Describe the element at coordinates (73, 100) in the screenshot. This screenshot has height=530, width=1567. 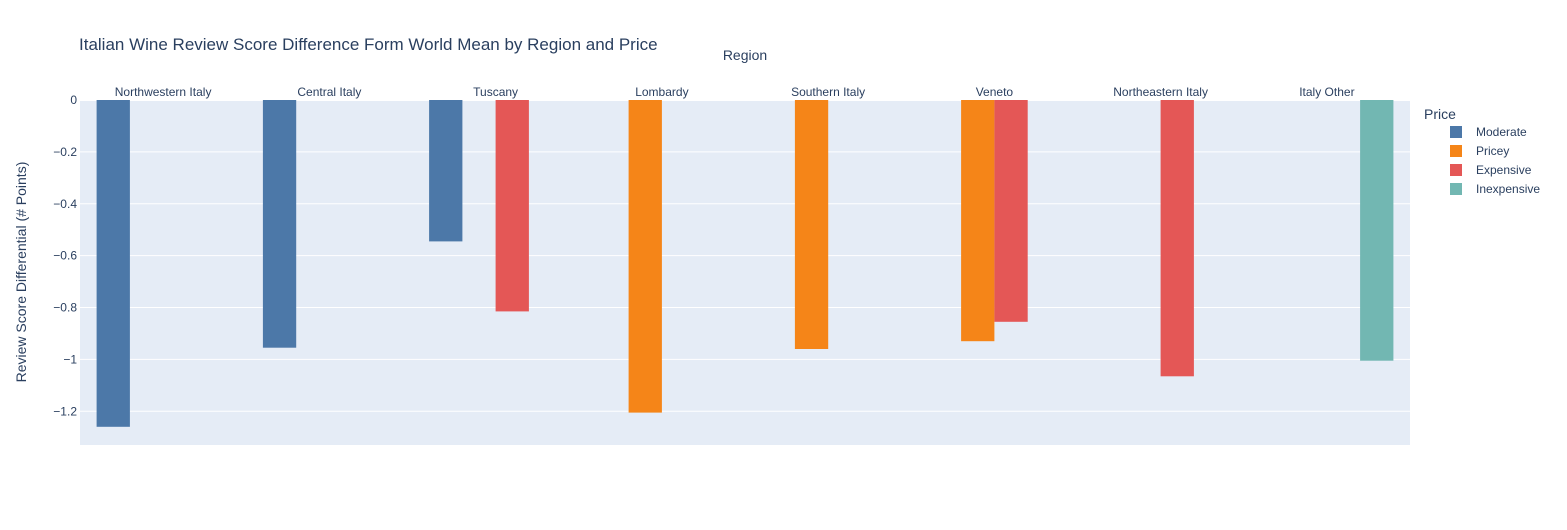
I see `y-tick-label: 0` at that location.